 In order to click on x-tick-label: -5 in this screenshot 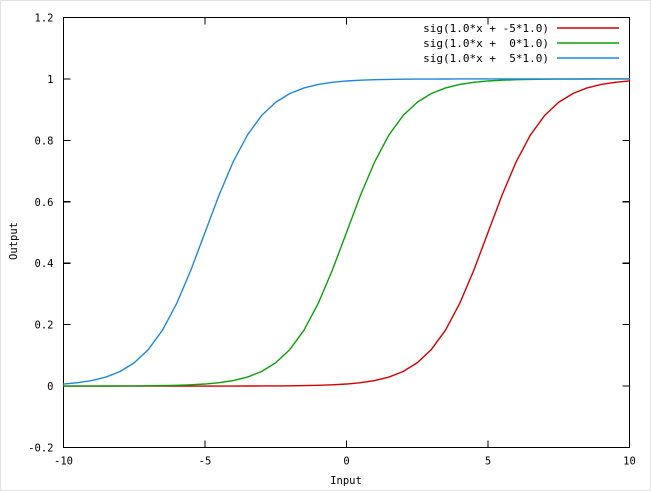, I will do `click(205, 462)`.